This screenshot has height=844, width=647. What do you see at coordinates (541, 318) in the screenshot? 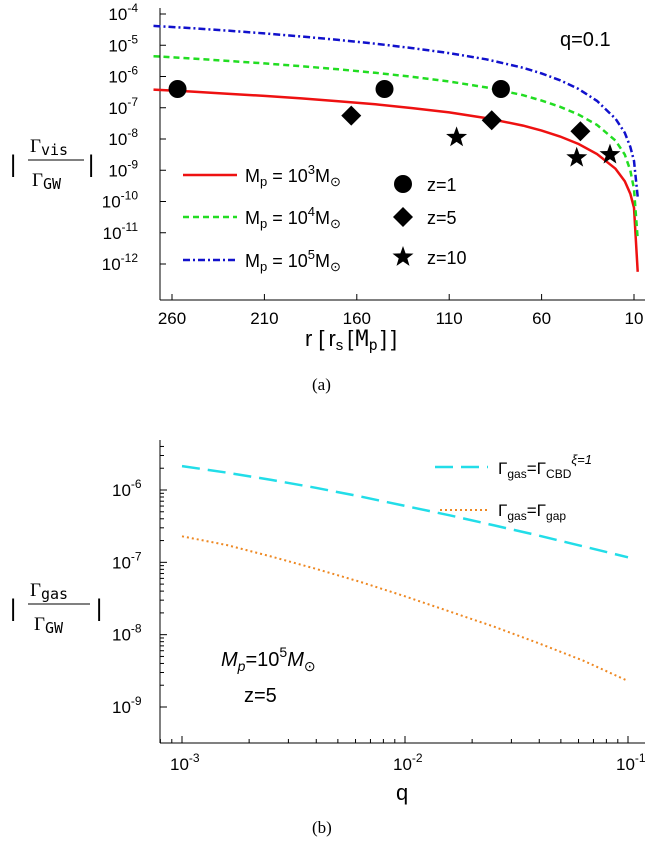
I see `x-tick-label: 60` at bounding box center [541, 318].